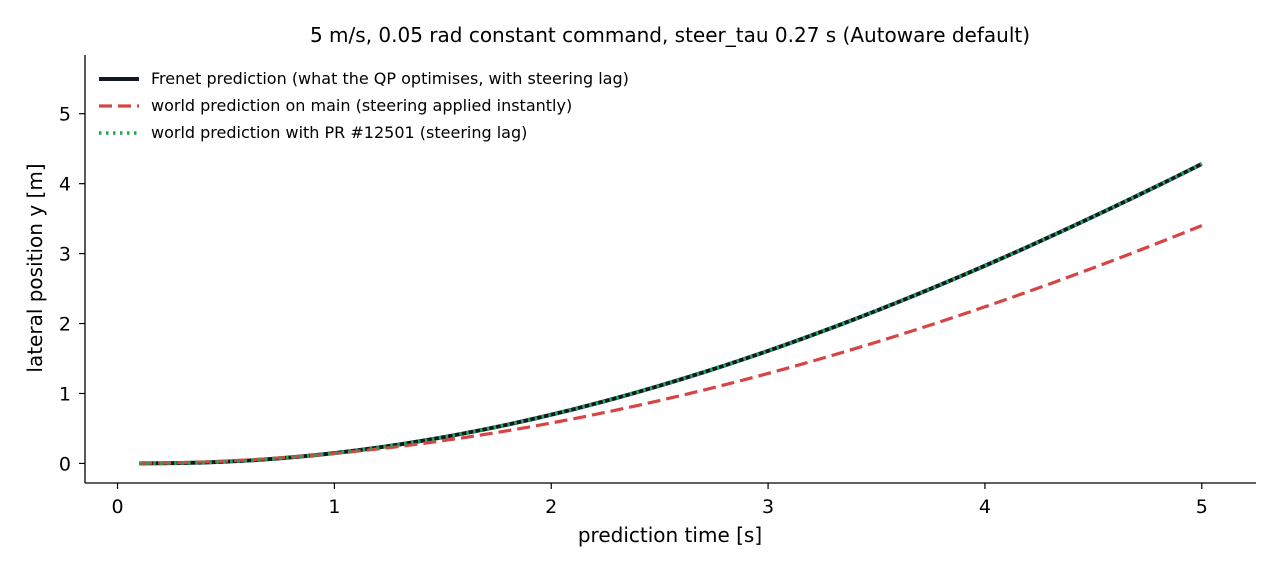  I want to click on y-tick-label: 2, so click(65, 325).